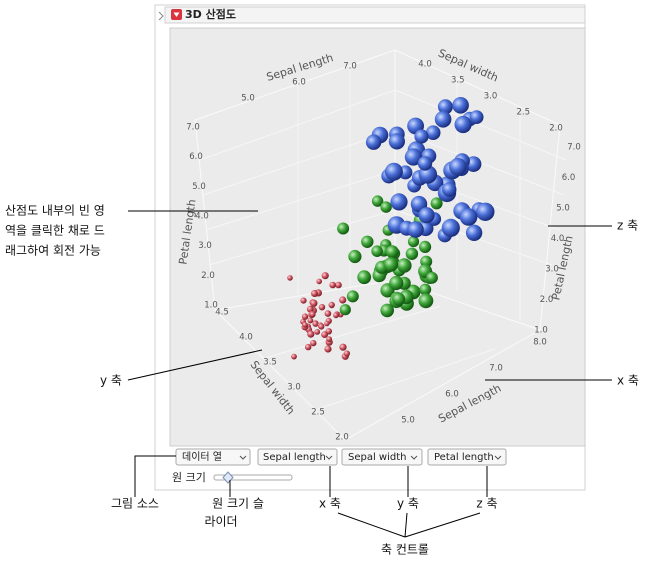 This screenshot has width=670, height=573. Describe the element at coordinates (253, 477) in the screenshot. I see `slider-track` at that location.